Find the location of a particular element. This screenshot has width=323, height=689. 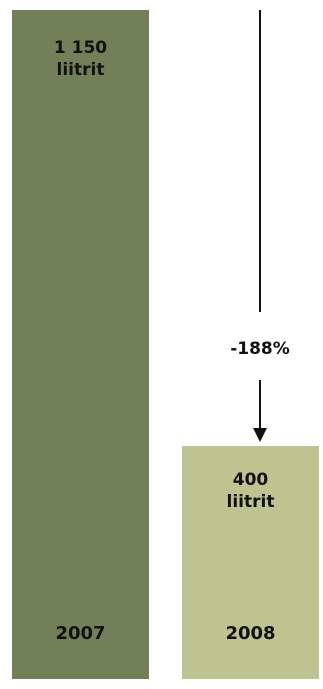

change-arrow-head is located at coordinates (260, 435).